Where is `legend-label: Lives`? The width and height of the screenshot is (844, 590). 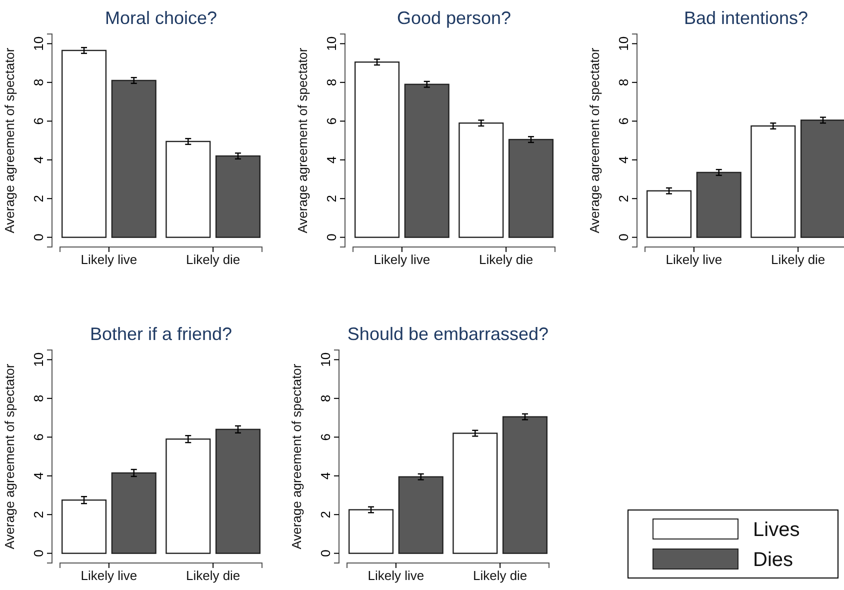
legend-label: Lives is located at coordinates (776, 530).